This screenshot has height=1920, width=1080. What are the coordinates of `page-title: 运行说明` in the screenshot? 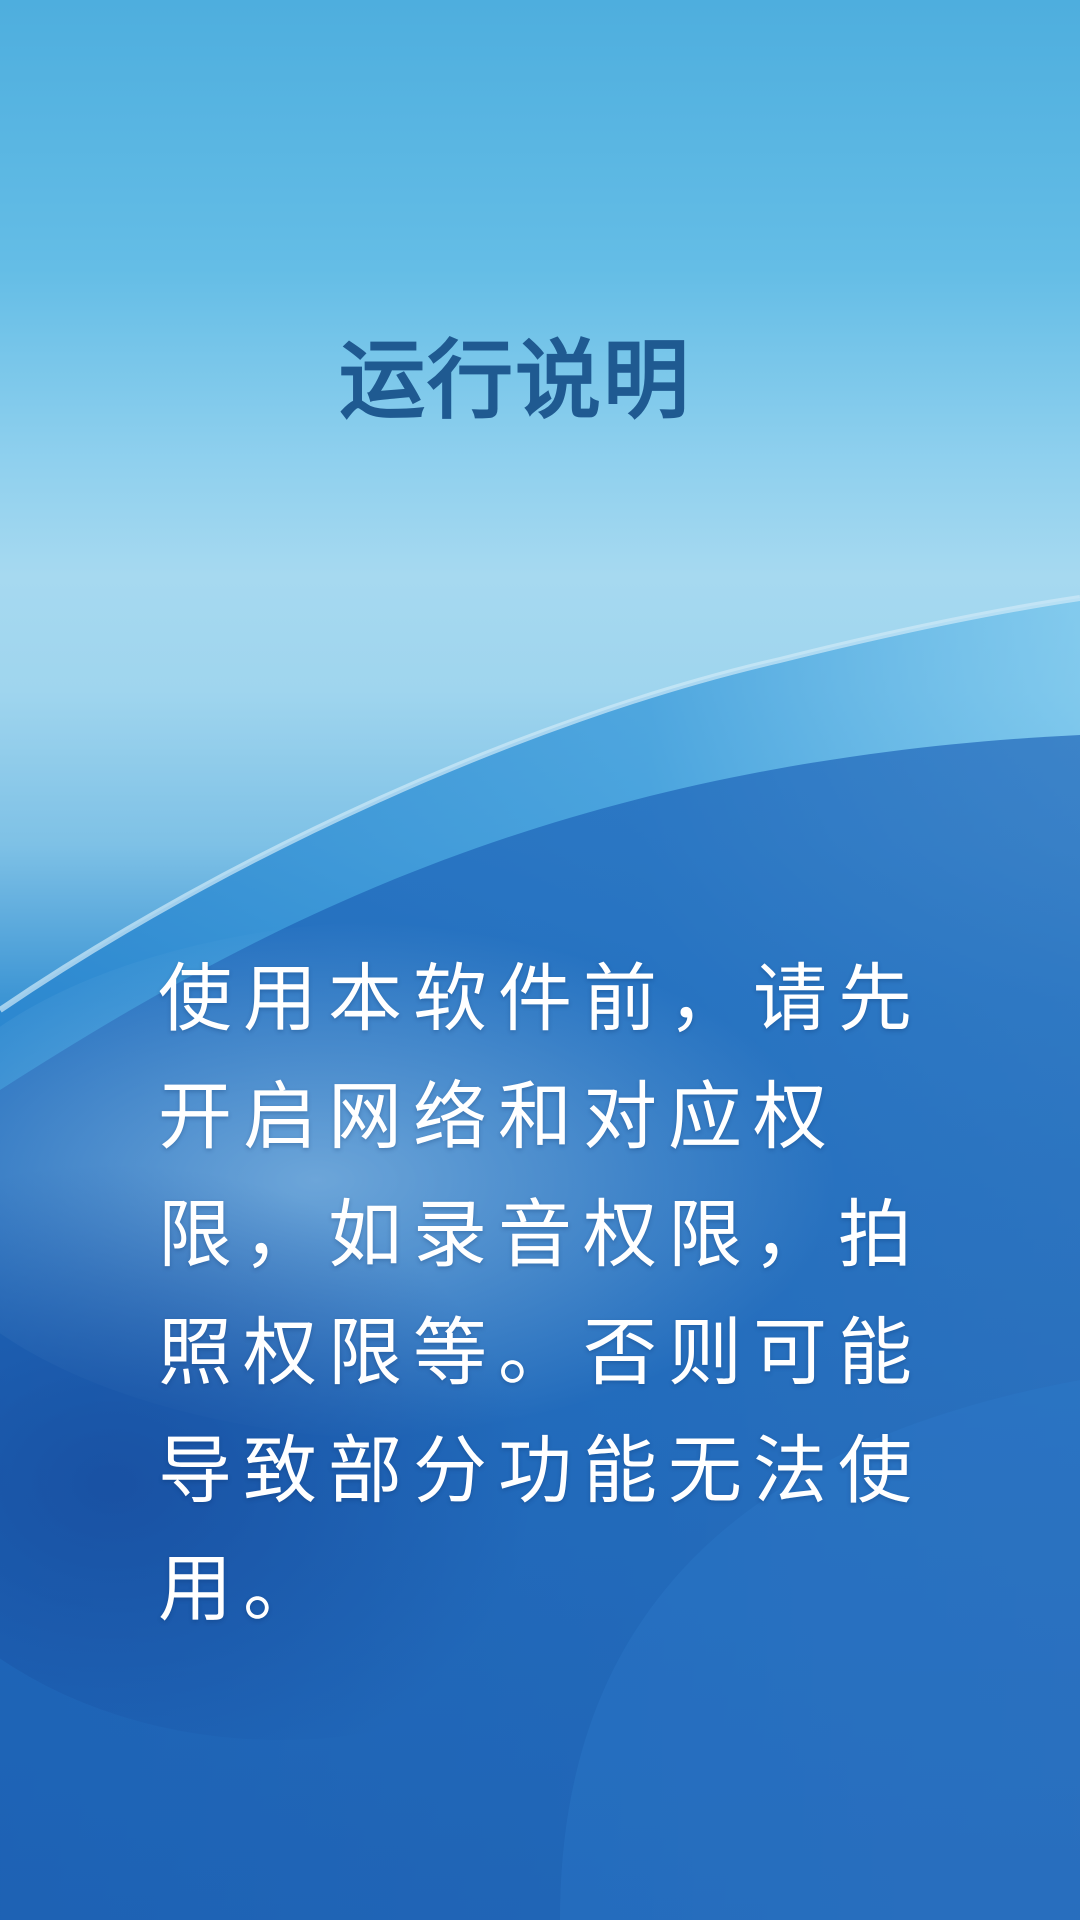 It's located at (515, 381).